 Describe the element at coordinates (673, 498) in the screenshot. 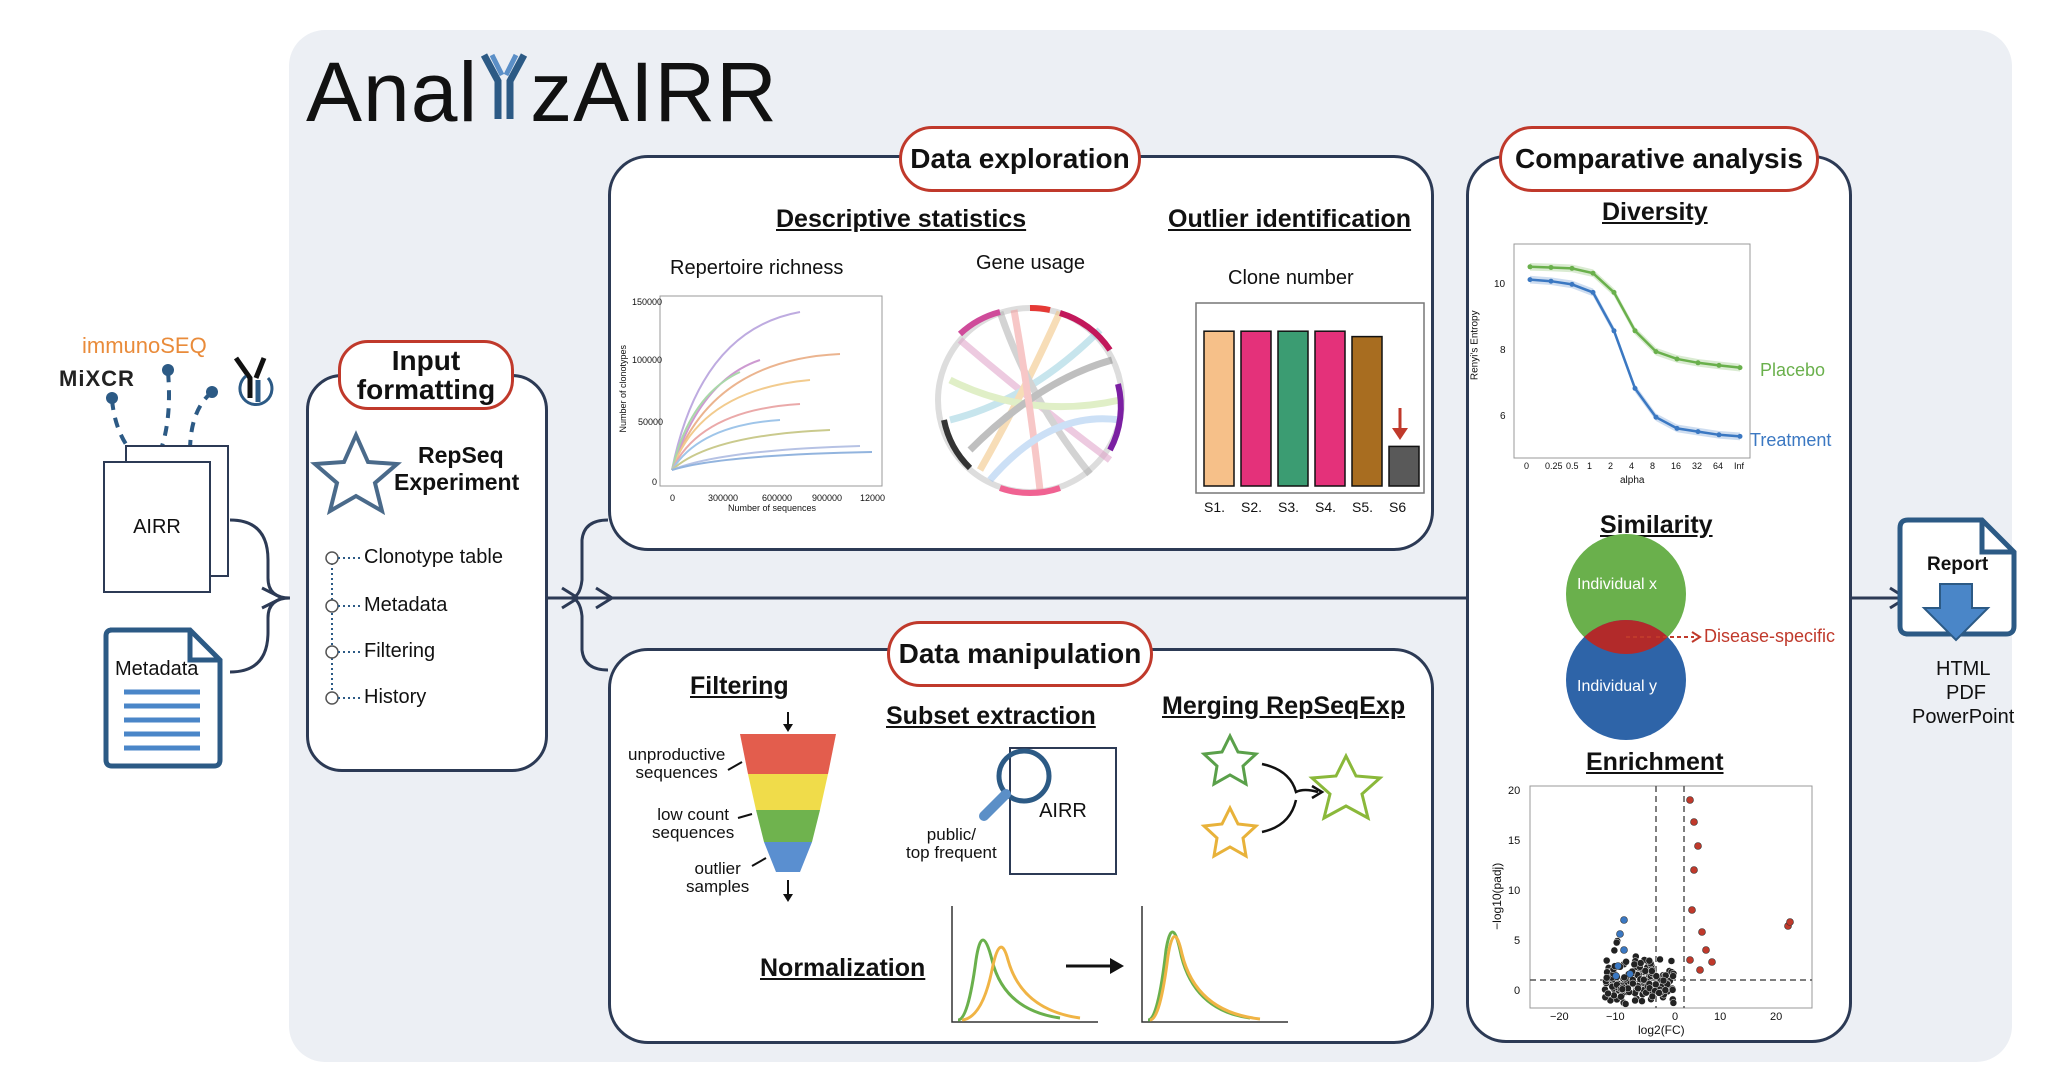

I see `richness-xtick-0: 0` at that location.